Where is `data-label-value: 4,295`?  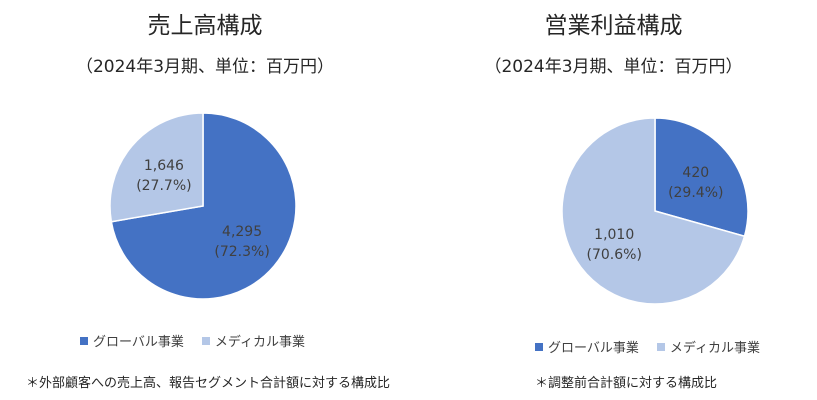 data-label-value: 4,295 is located at coordinates (242, 232).